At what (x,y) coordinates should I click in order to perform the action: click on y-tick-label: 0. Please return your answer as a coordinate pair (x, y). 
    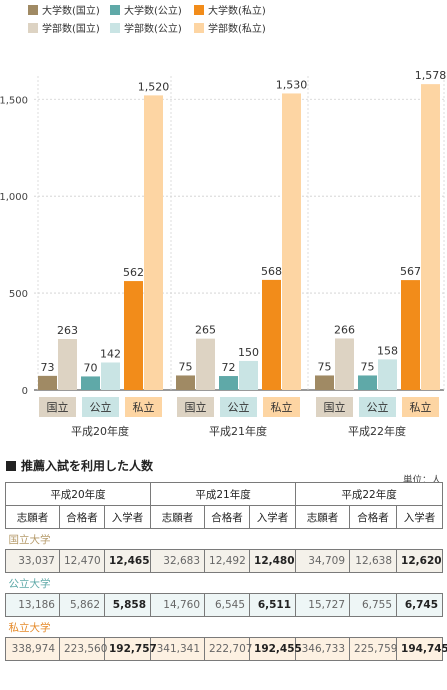
    Looking at the image, I should click on (25, 391).